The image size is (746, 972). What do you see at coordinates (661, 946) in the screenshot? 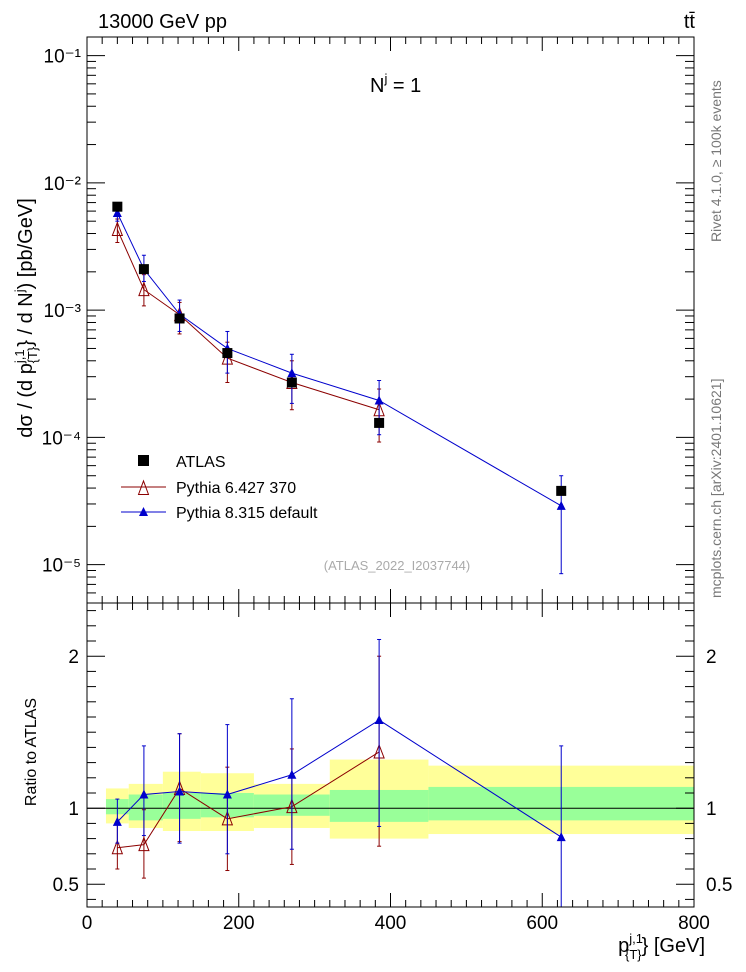
I see `x-axis-title: pj,1 {T}} [GeV]` at bounding box center [661, 946].